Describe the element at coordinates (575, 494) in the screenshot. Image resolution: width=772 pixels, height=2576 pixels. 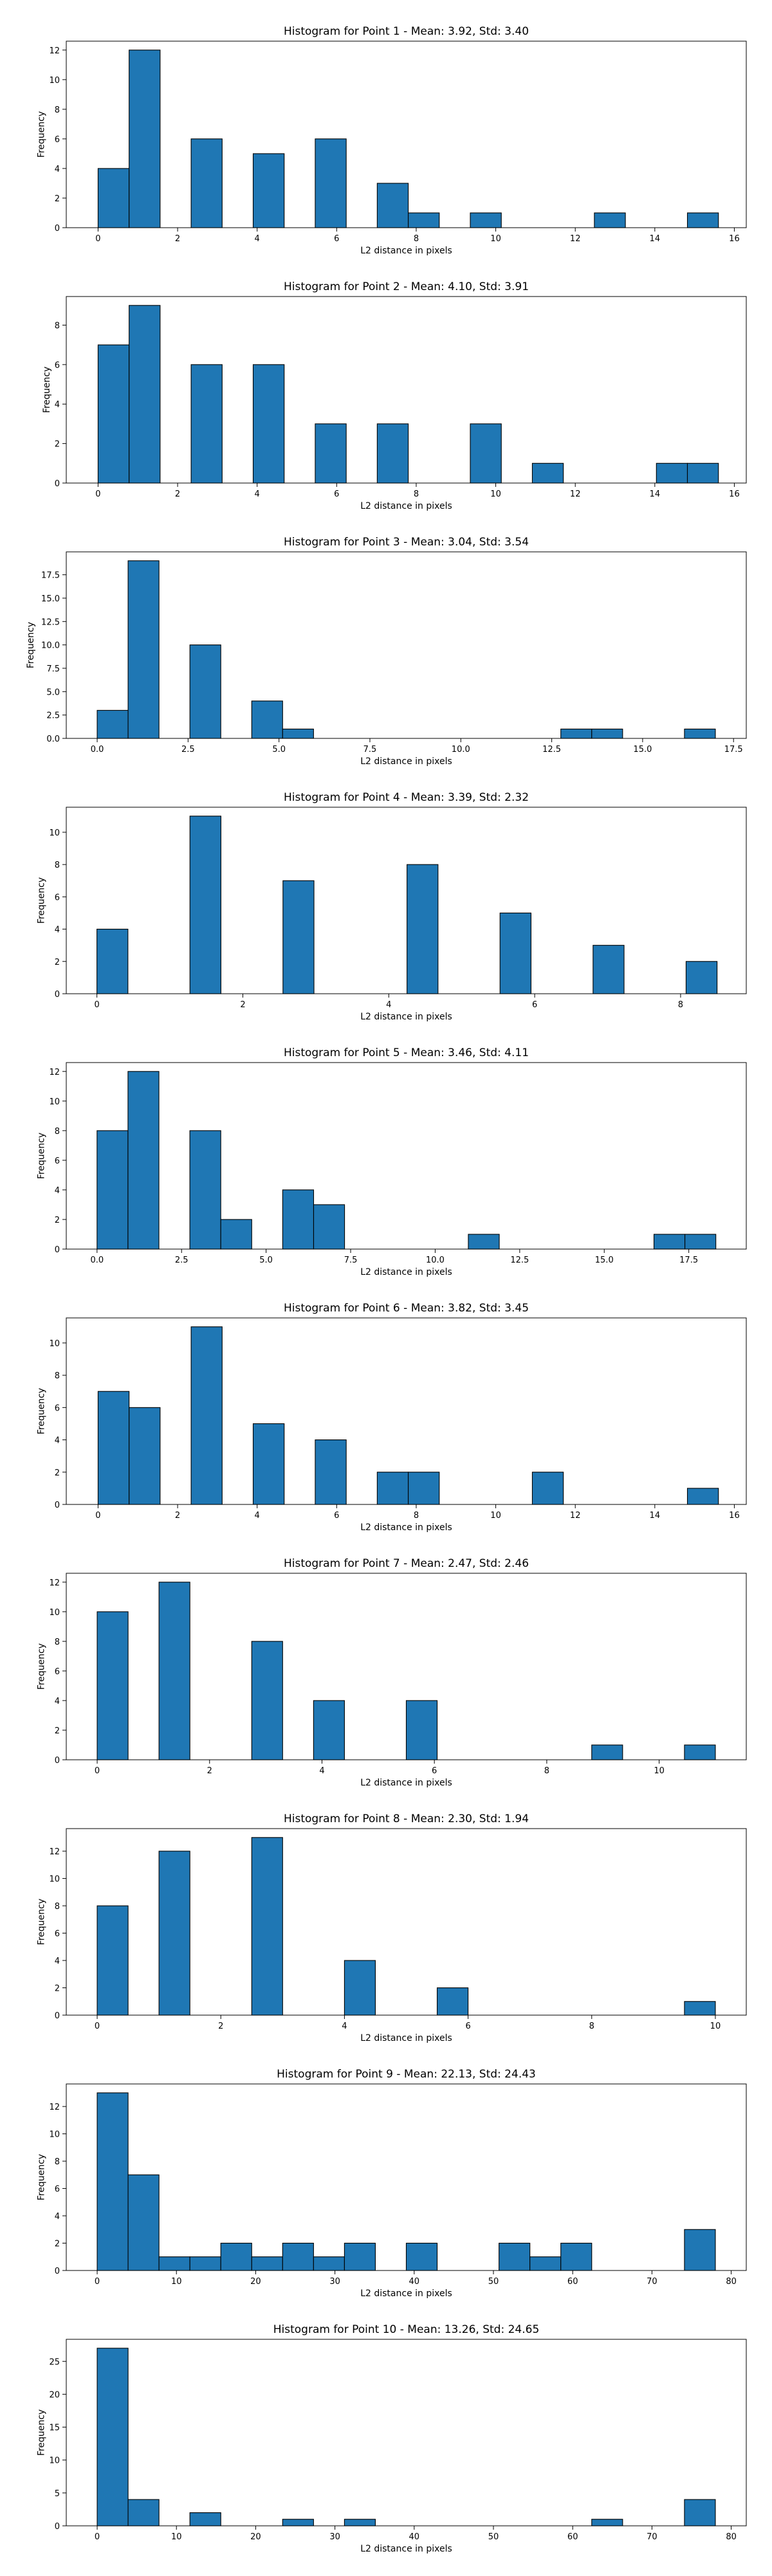
I see `x-tick-label: 12` at that location.